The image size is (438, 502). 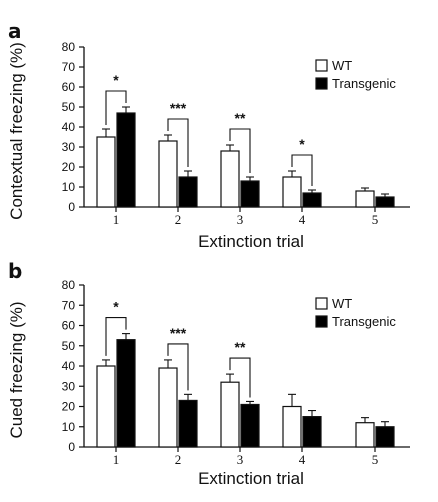 I want to click on panel-letter: b, so click(x=15, y=271).